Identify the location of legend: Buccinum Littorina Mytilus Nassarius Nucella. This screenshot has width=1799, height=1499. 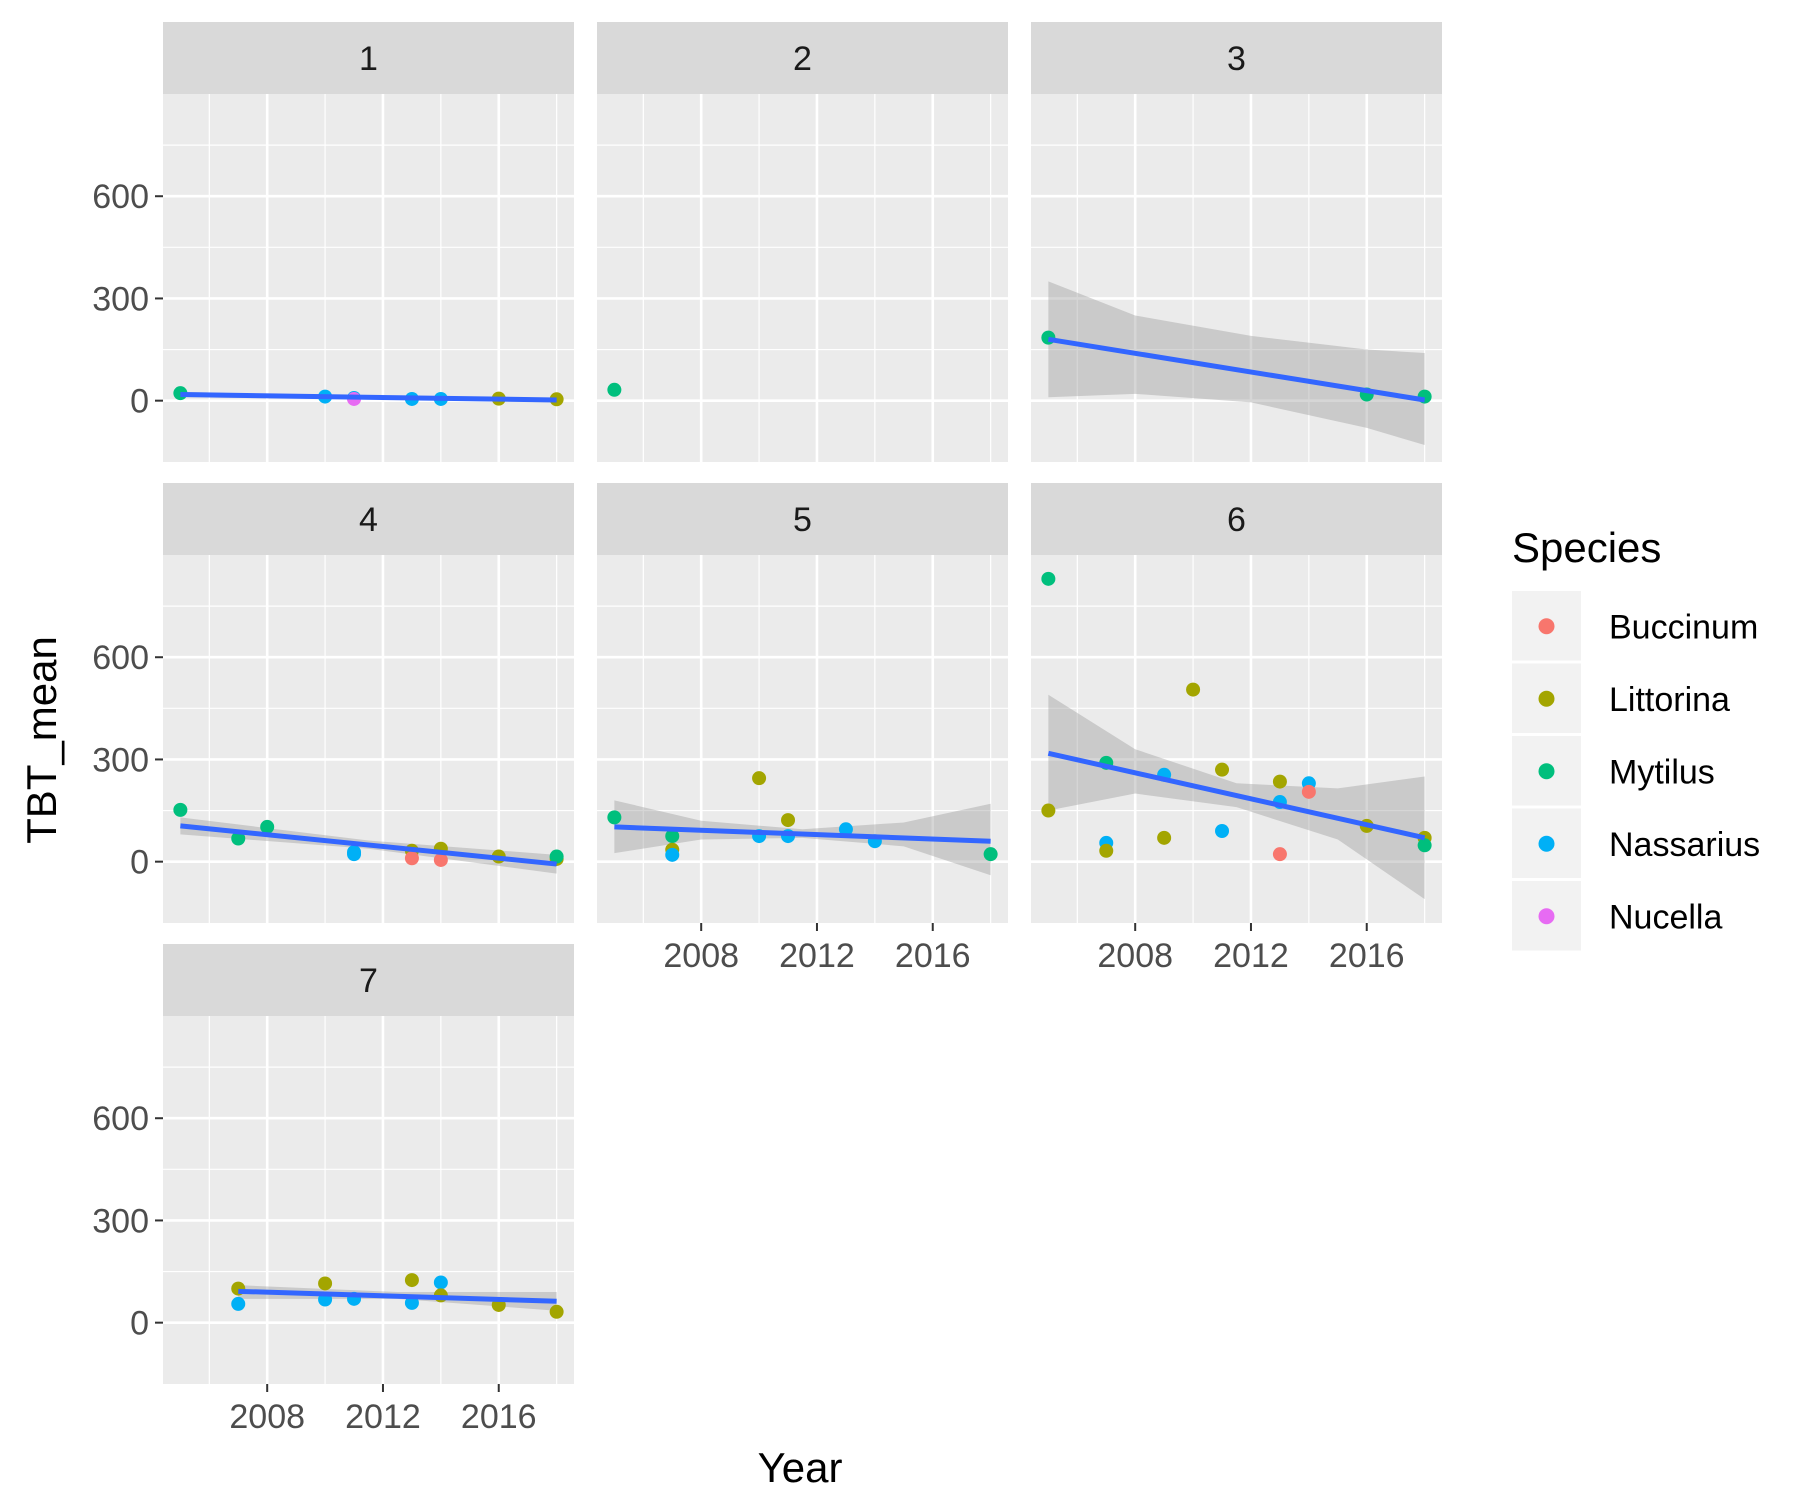
(1636, 771).